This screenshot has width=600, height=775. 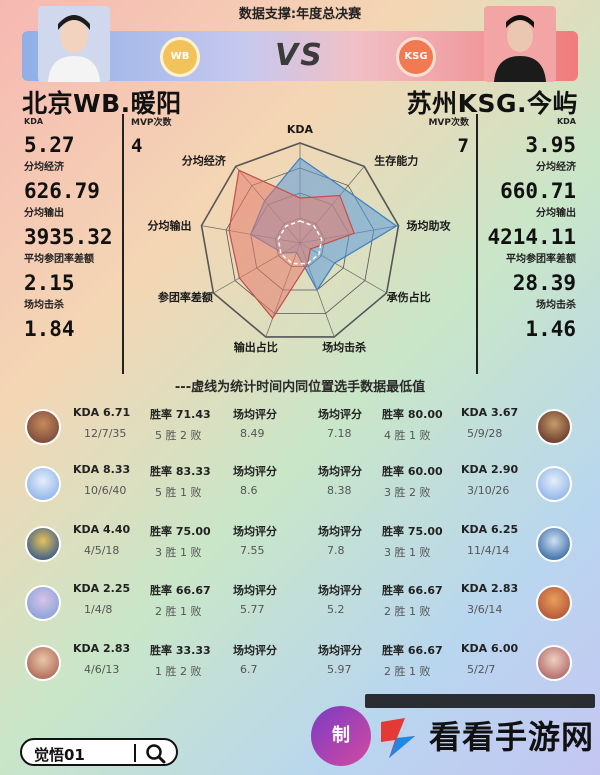 What do you see at coordinates (407, 552) in the screenshot?
I see `right-record: 3 胜 1 败` at bounding box center [407, 552].